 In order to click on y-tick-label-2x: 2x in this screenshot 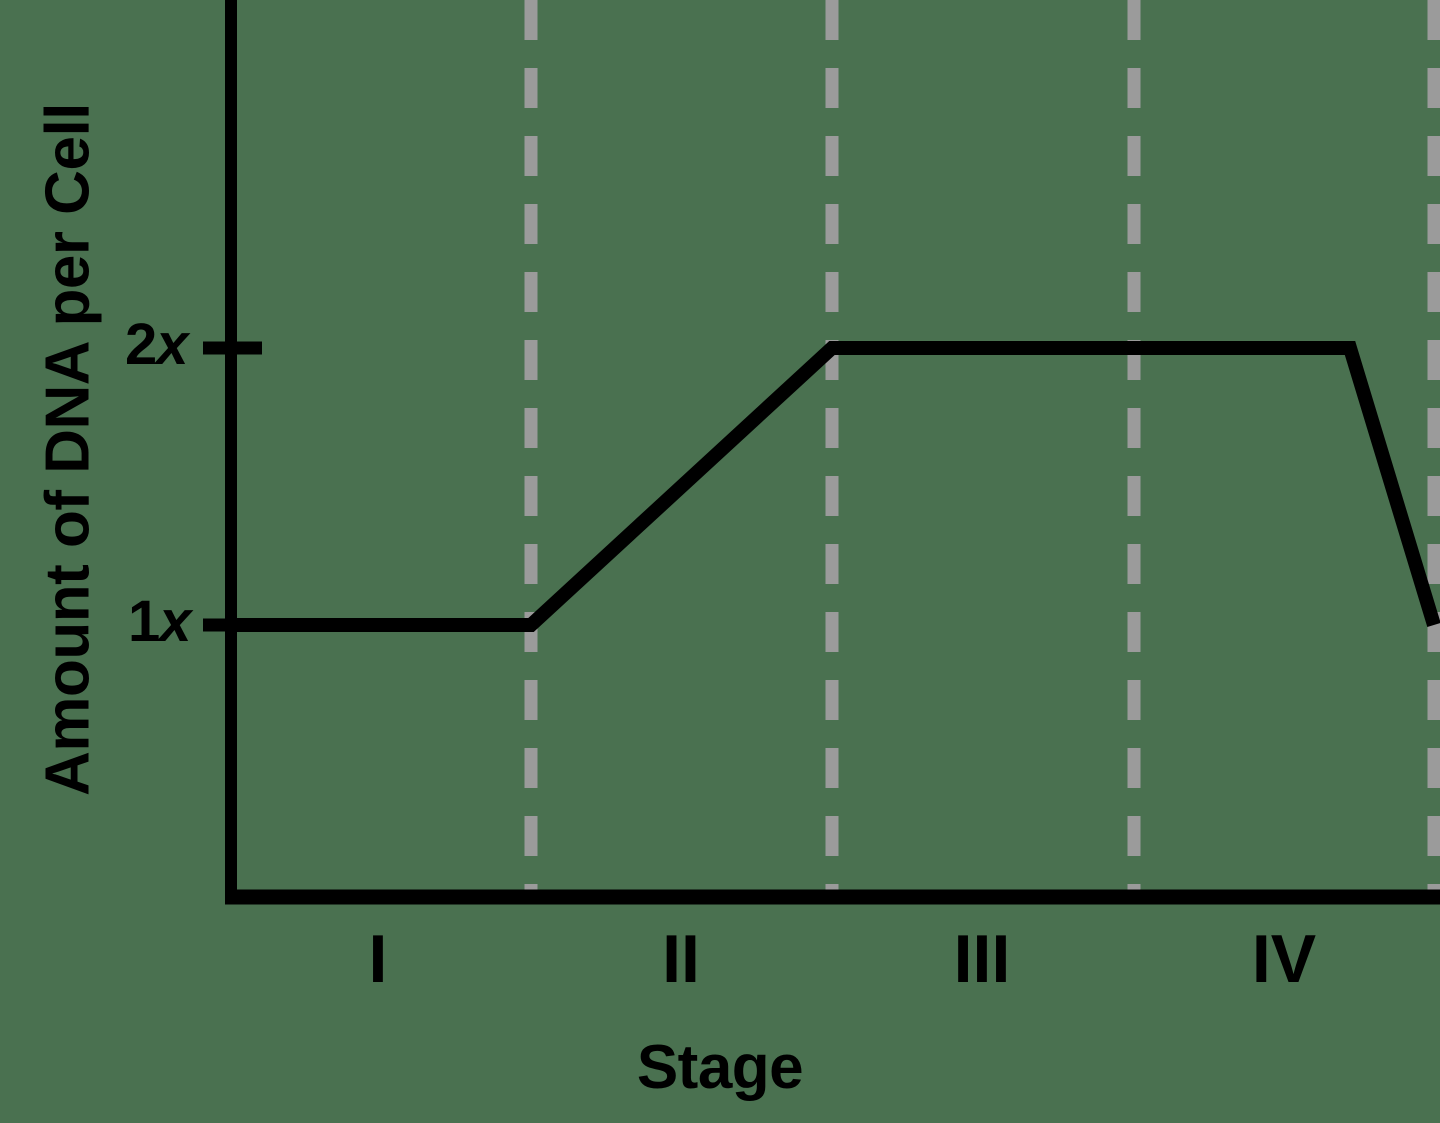, I will do `click(157, 345)`.